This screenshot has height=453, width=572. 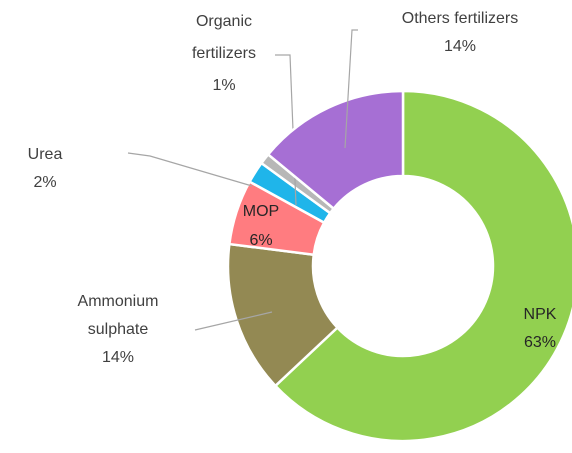 What do you see at coordinates (261, 211) in the screenshot?
I see `category-label: MOP` at bounding box center [261, 211].